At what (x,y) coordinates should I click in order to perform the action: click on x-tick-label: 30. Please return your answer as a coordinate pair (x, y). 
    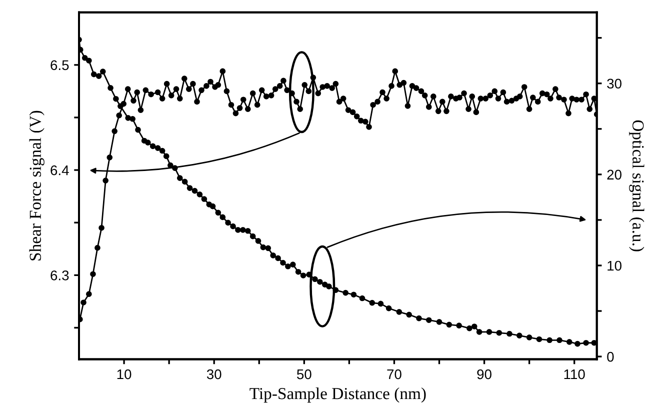
    Looking at the image, I should click on (214, 374).